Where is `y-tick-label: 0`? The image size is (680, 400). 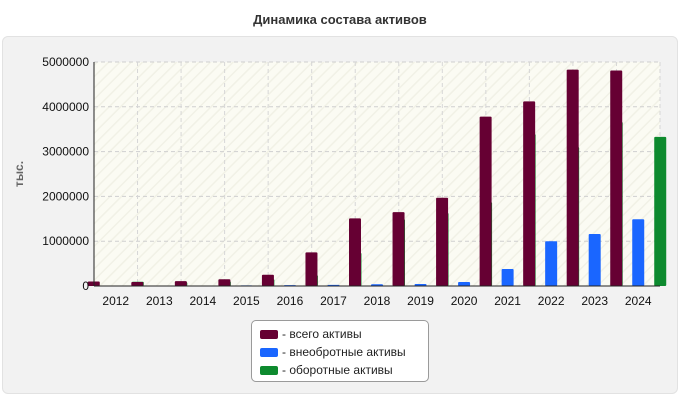 y-tick-label: 0 is located at coordinates (85, 286).